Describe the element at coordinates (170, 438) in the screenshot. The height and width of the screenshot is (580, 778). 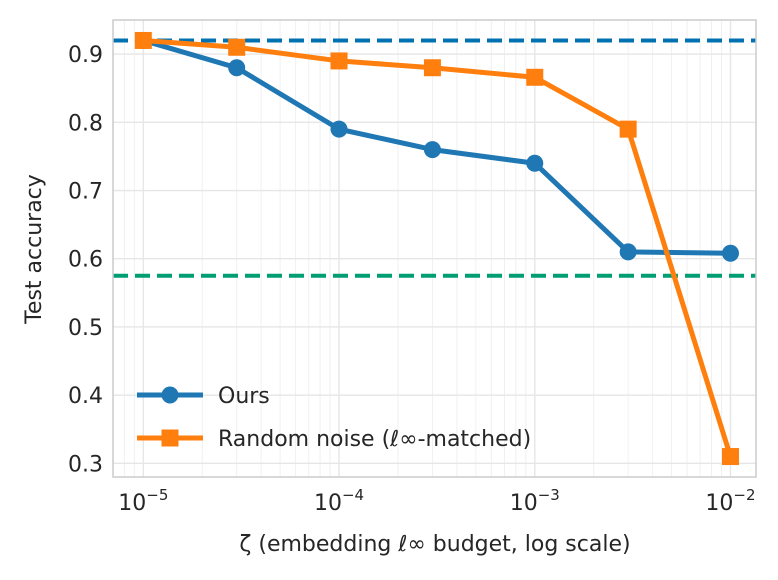
I see `legend-marker-random-noise` at that location.